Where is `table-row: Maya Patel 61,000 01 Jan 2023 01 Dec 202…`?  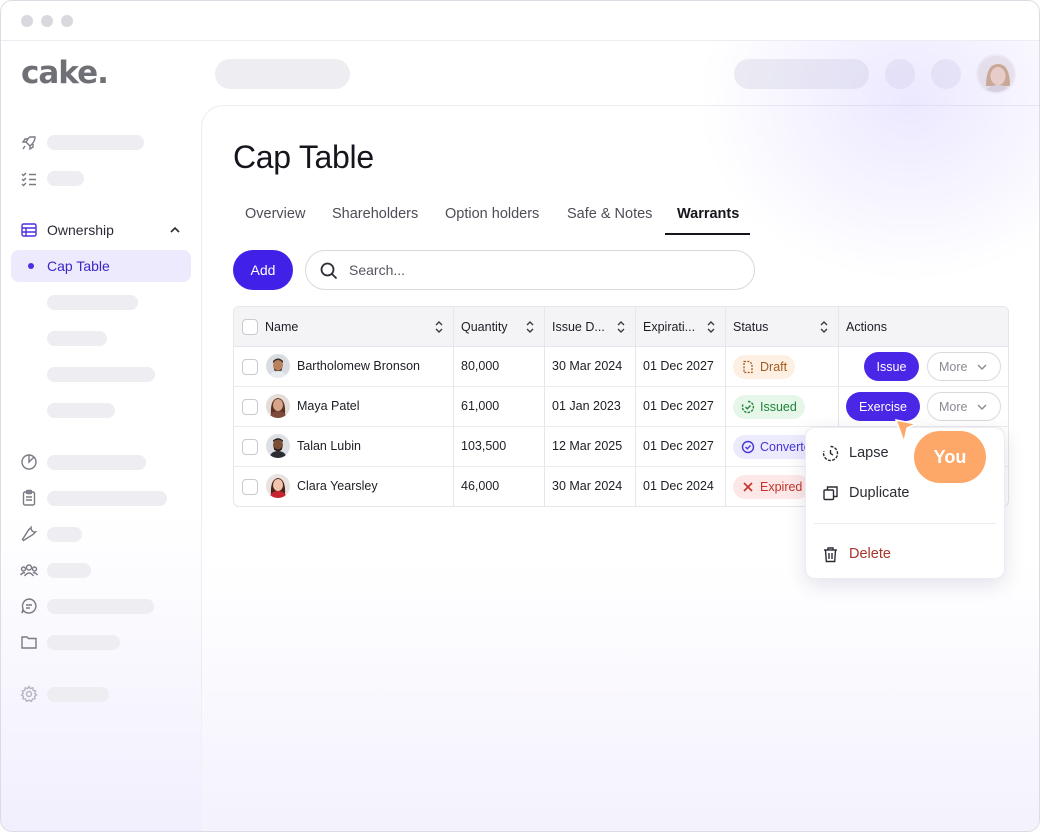
table-row: Maya Patel 61,000 01 Jan 2023 01 Dec 202… is located at coordinates (621, 407).